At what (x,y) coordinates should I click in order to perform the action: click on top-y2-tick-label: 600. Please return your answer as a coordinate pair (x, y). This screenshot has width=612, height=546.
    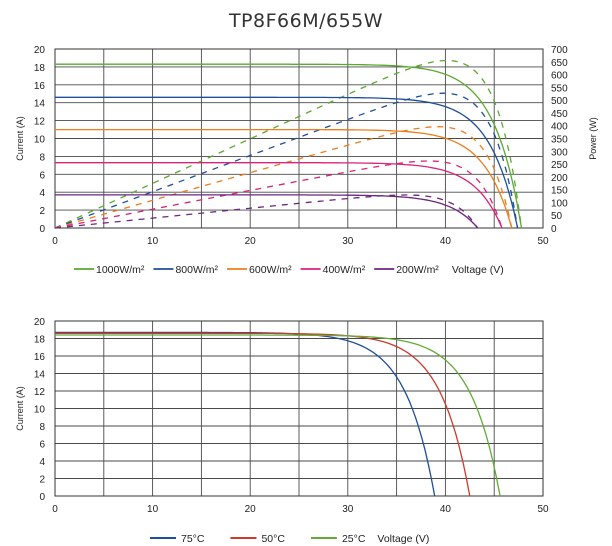
    Looking at the image, I should click on (559, 76).